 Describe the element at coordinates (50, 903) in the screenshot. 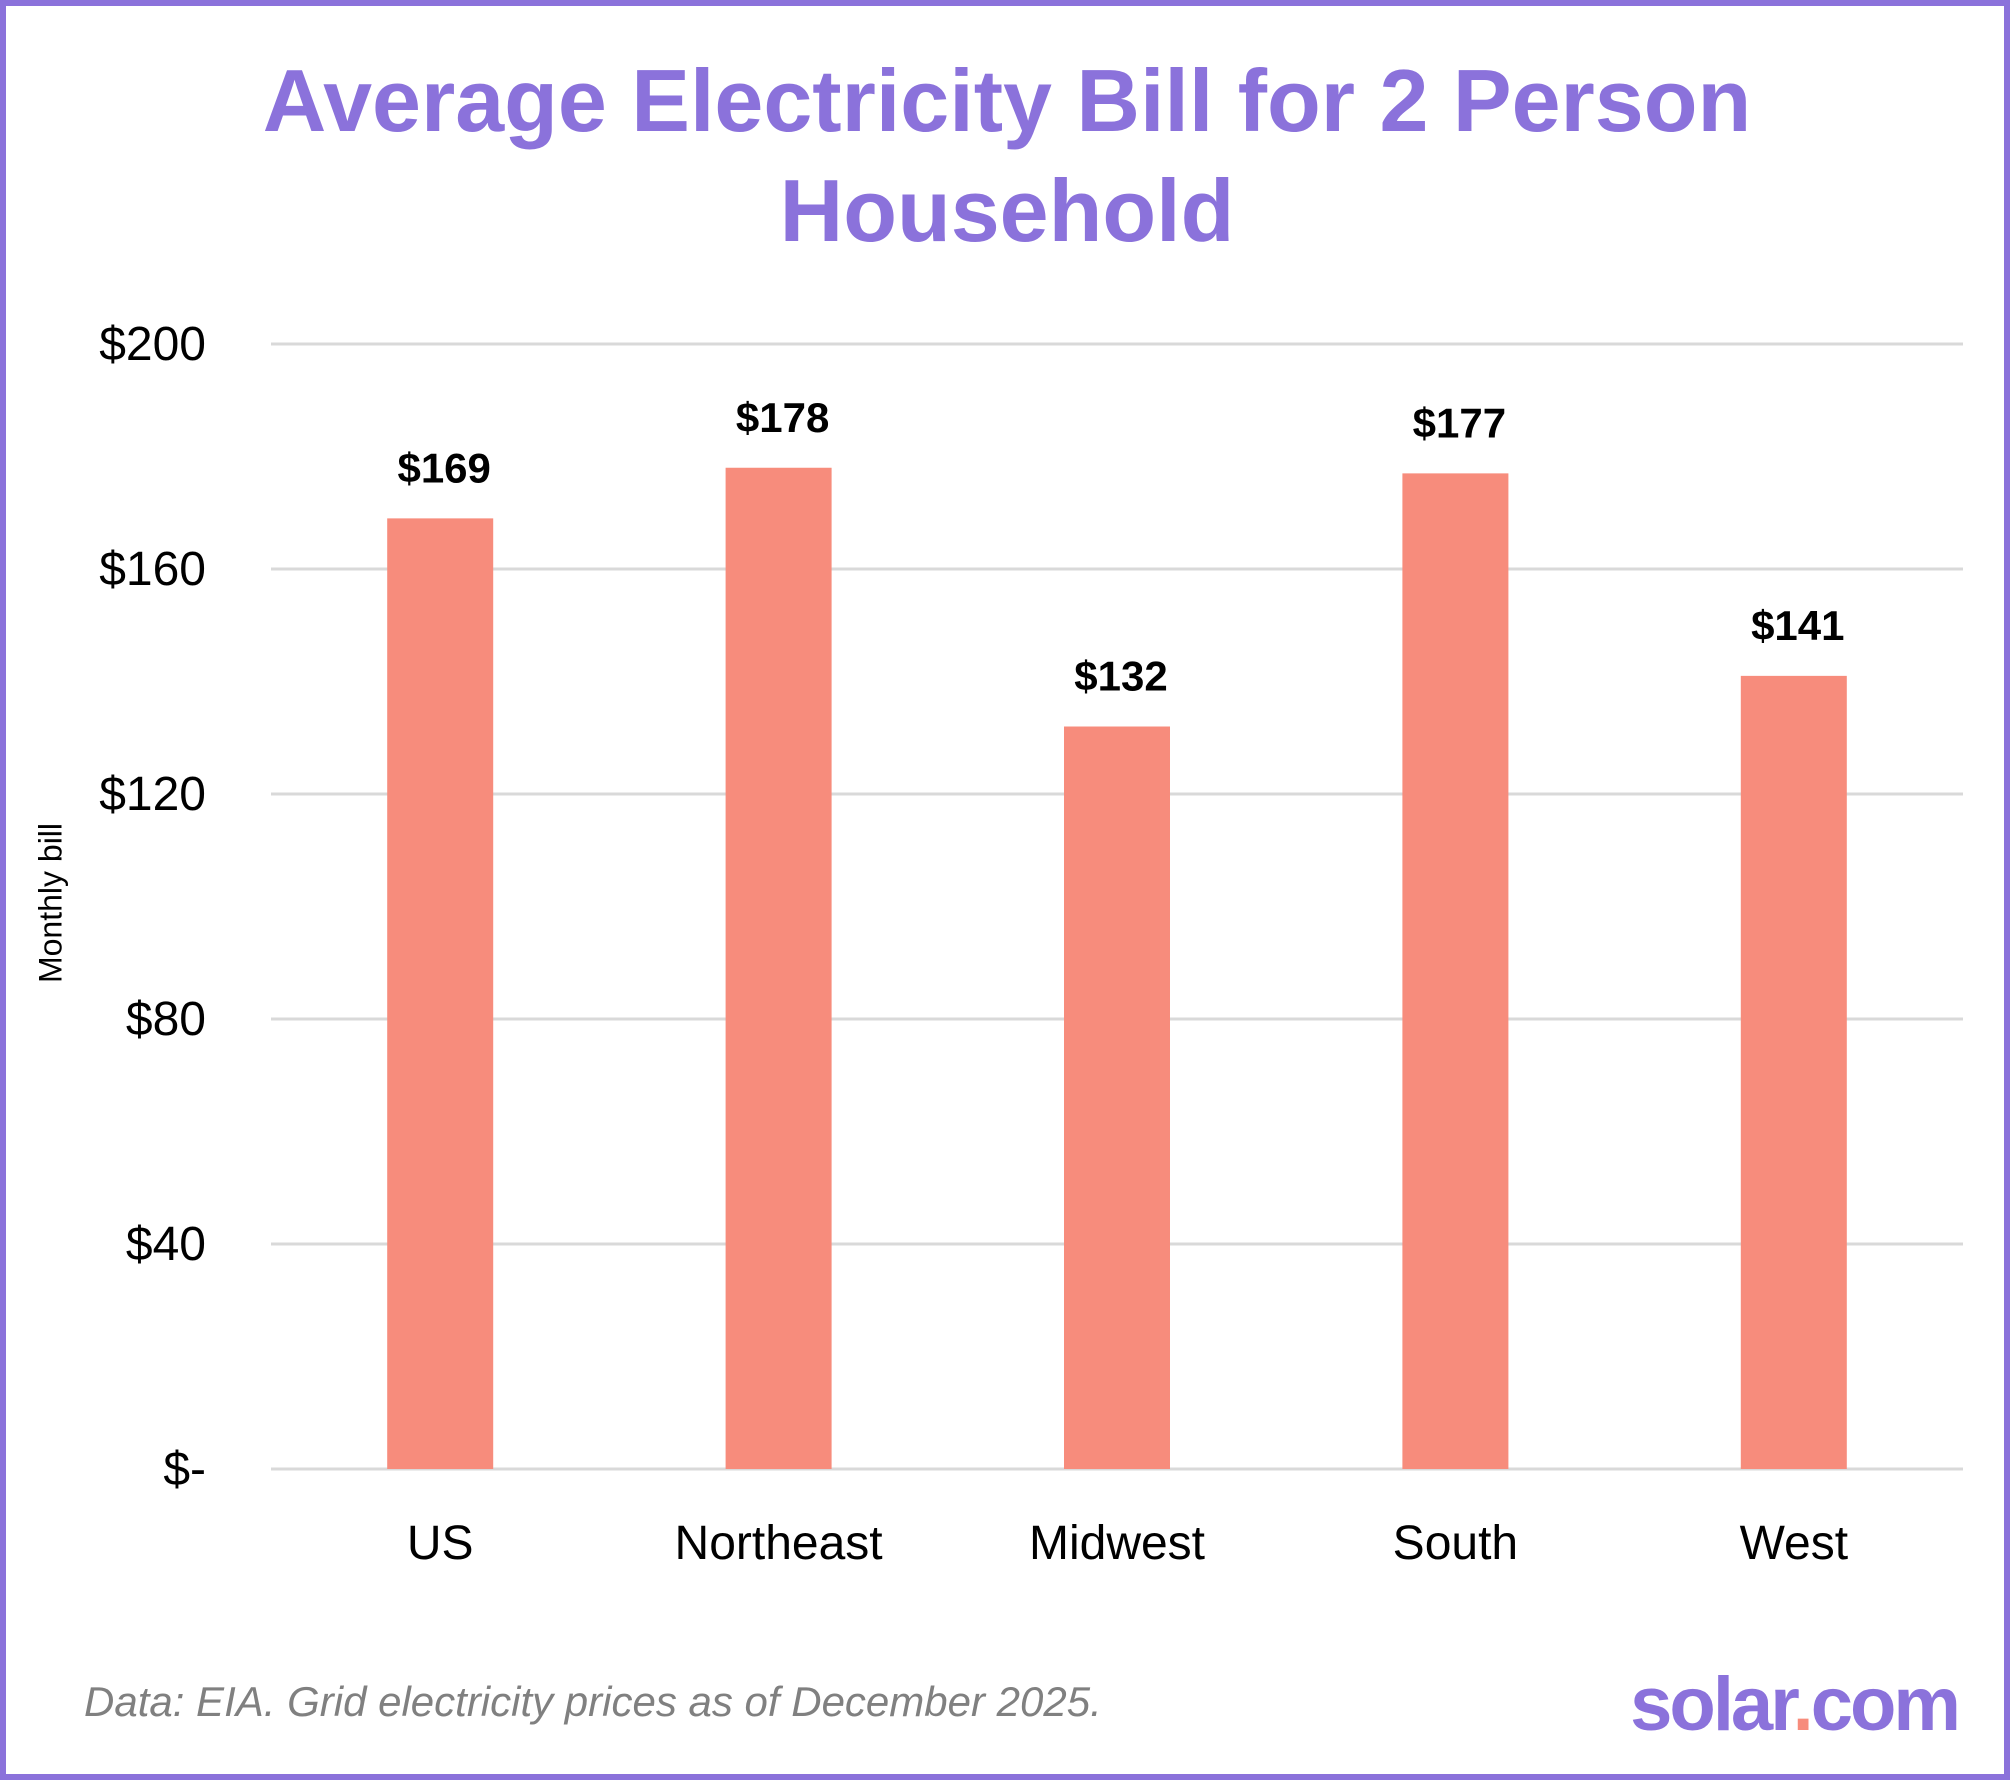

I see `y-axis-label: Monthly bill` at that location.